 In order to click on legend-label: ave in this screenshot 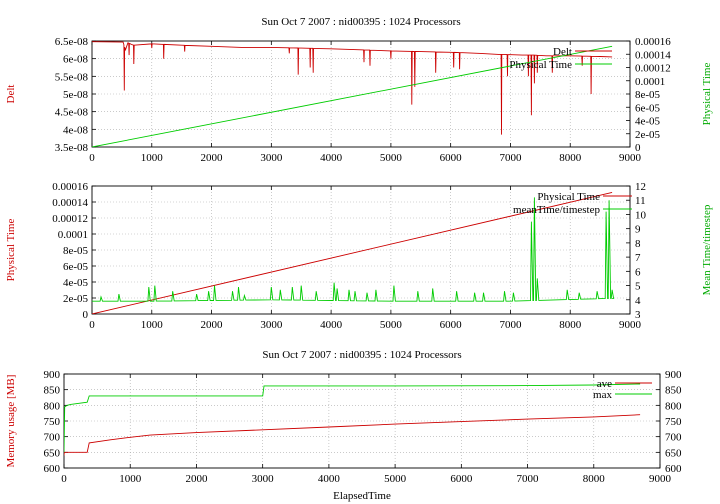, I will do `click(604, 384)`.